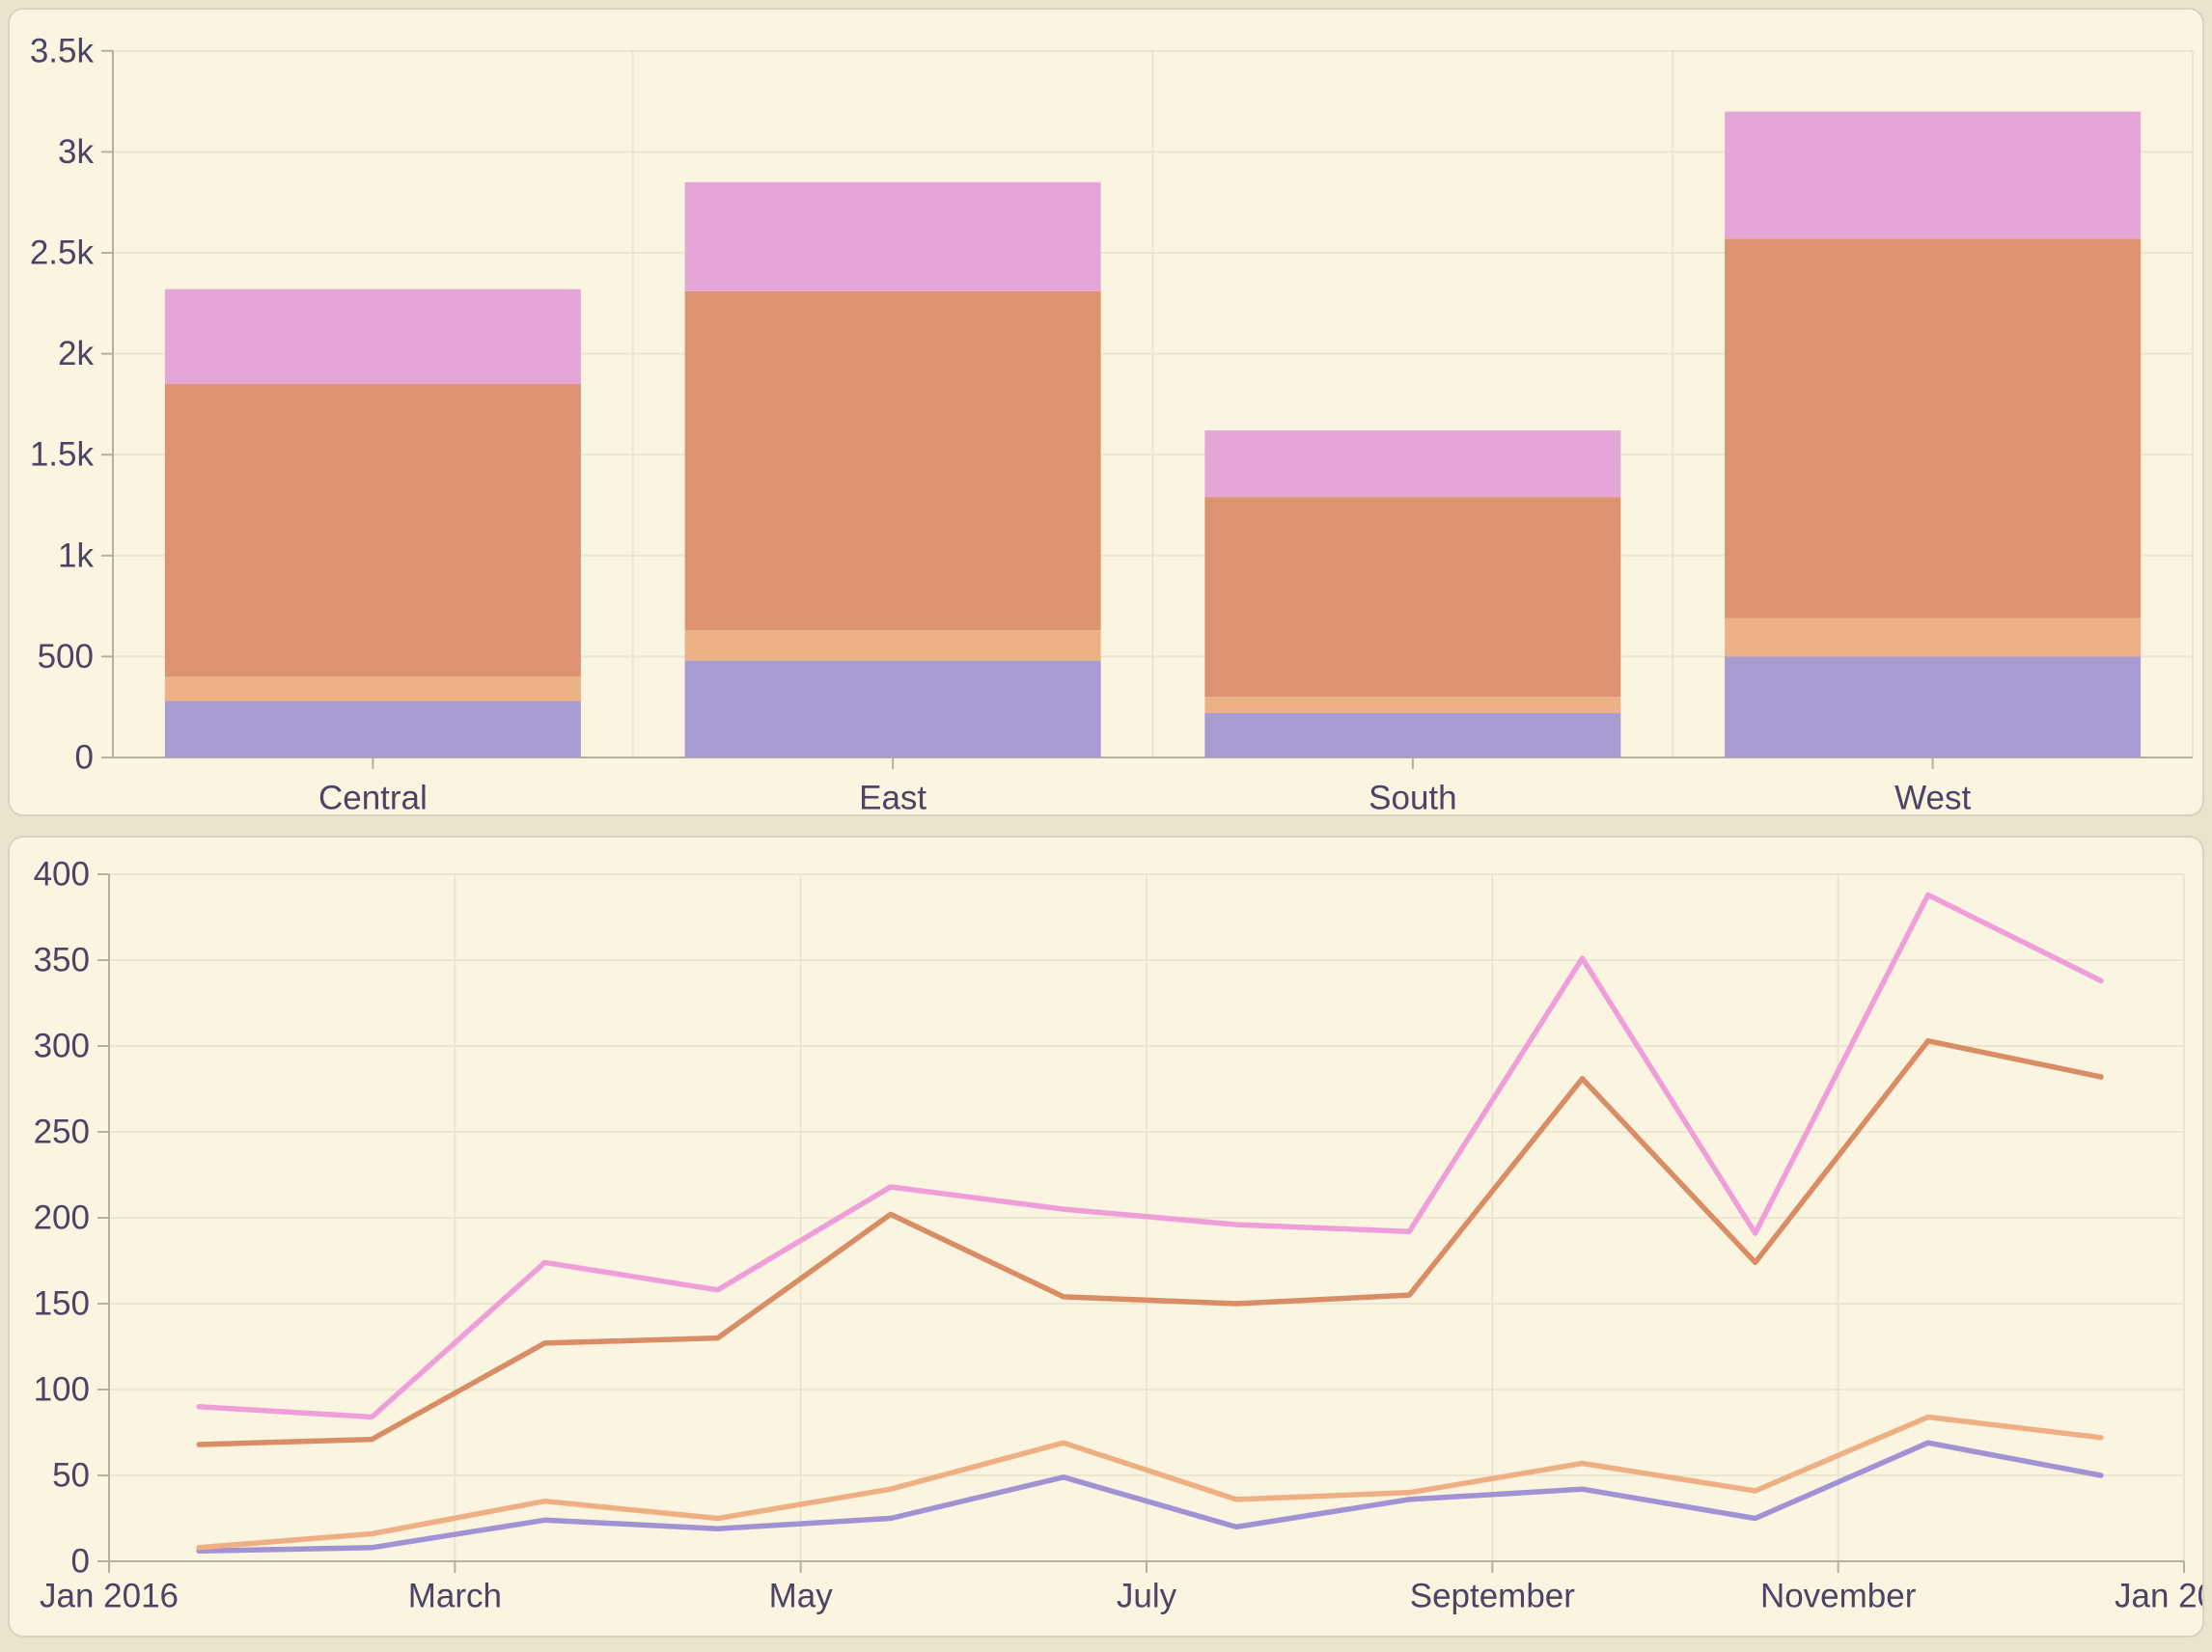 This screenshot has height=1652, width=2212. What do you see at coordinates (62, 1304) in the screenshot?
I see `y-axis-label: 150` at bounding box center [62, 1304].